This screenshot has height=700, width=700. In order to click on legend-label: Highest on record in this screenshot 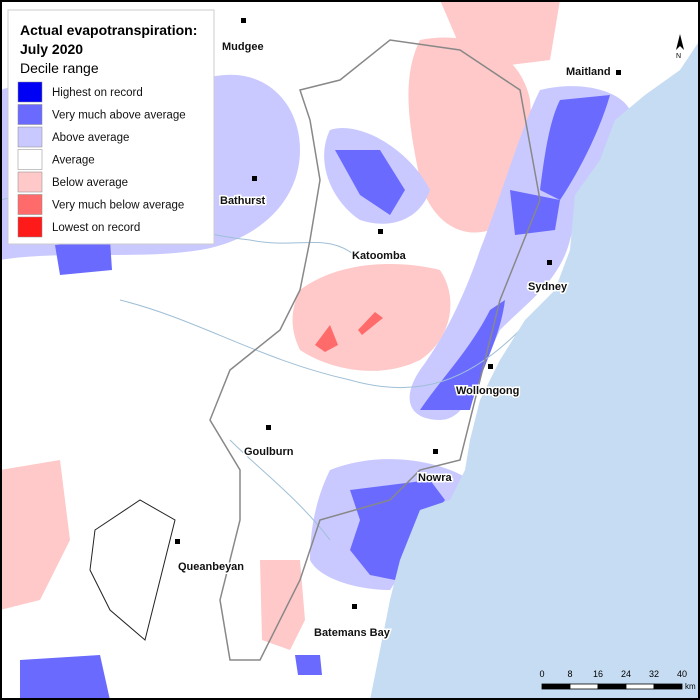, I will do `click(97, 93)`.